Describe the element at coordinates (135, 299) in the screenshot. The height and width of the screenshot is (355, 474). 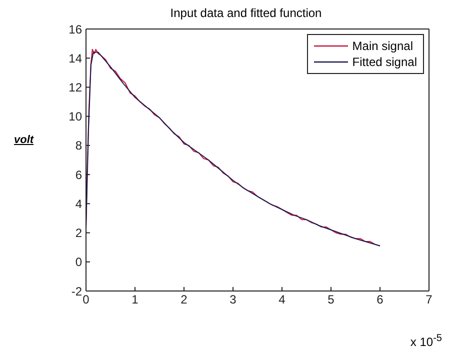
I see `x-tick-label: 1` at that location.